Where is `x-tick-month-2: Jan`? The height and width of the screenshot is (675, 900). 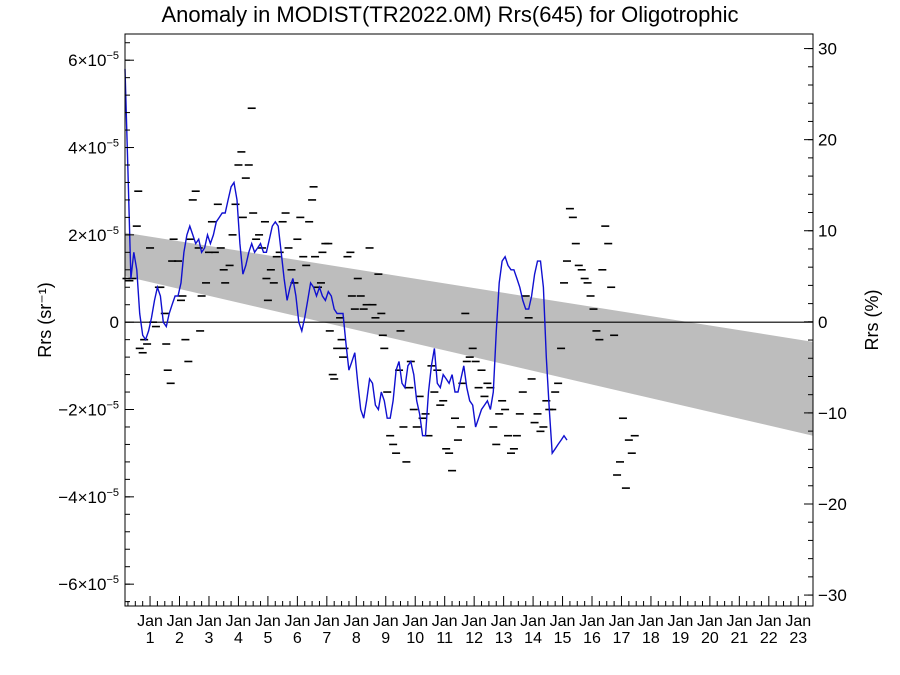
x-tick-month-2: Jan is located at coordinates (209, 621).